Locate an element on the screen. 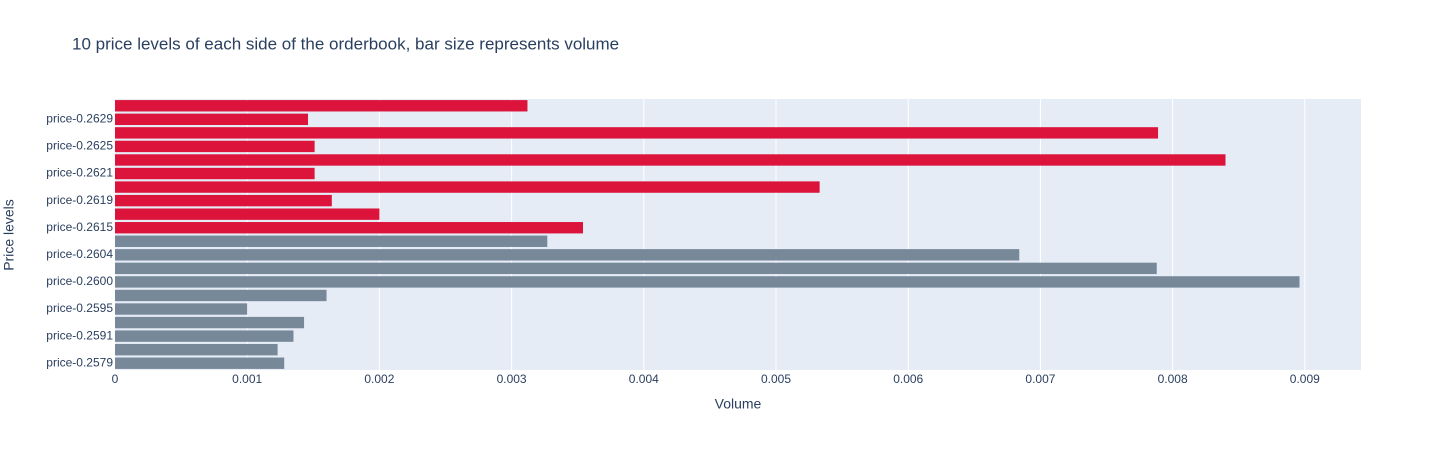  x-tick-label: 0.003 is located at coordinates (512, 379).